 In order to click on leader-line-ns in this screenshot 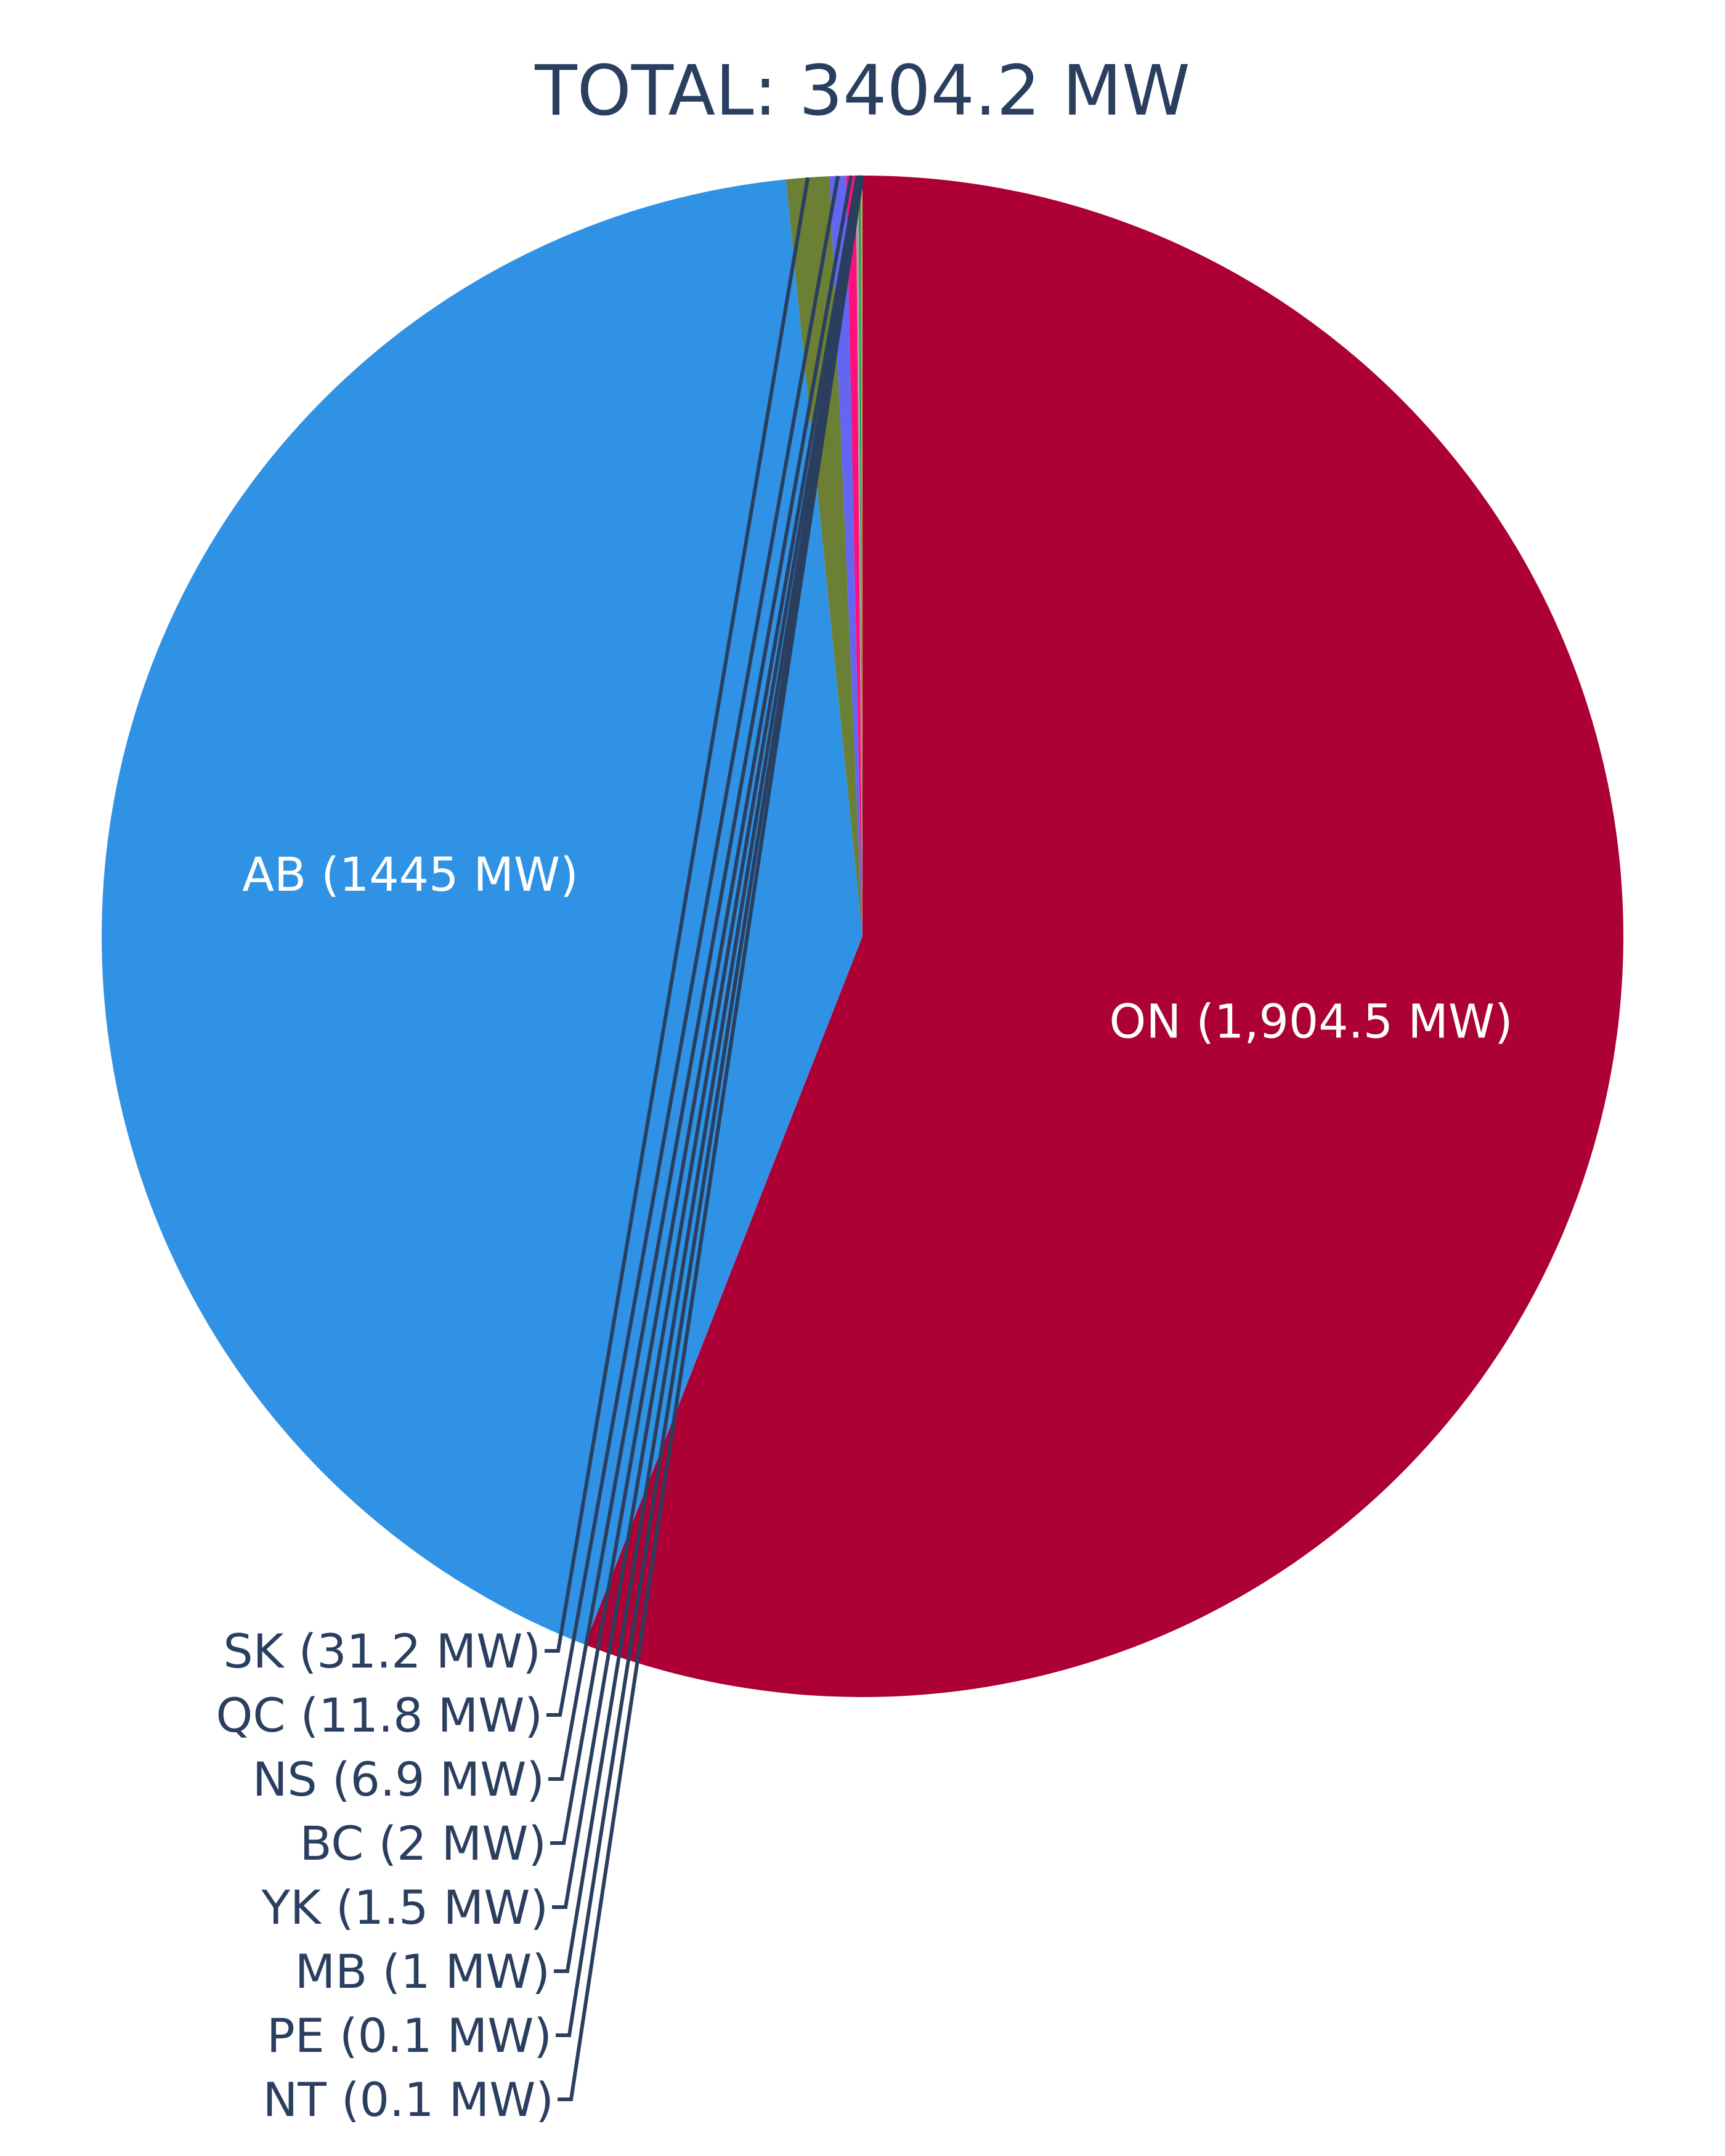, I will do `click(701, 978)`.